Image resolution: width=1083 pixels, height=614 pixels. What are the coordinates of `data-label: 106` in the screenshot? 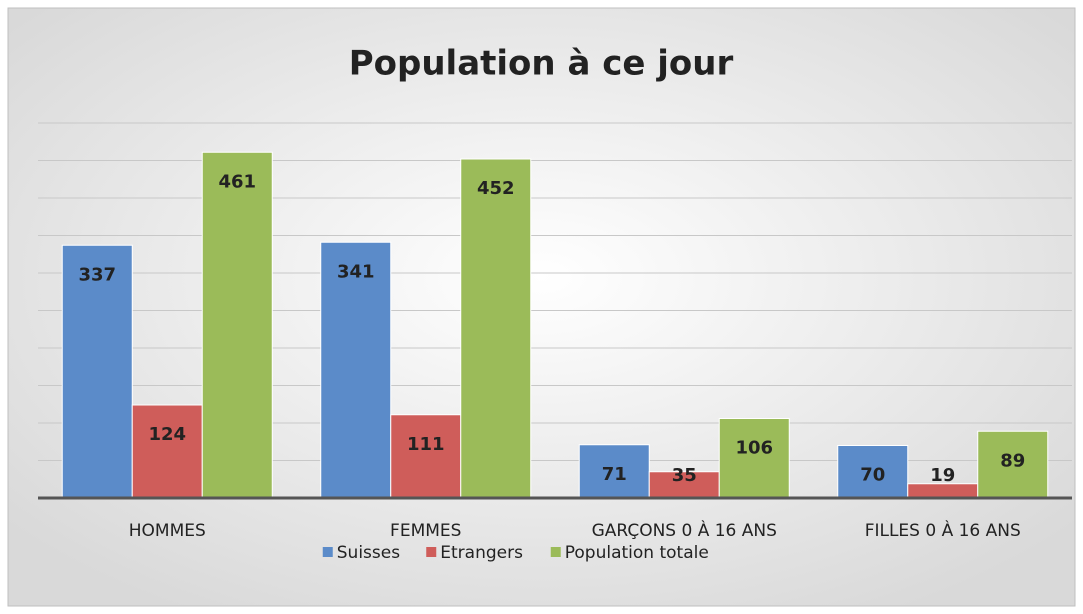 It's located at (754, 448).